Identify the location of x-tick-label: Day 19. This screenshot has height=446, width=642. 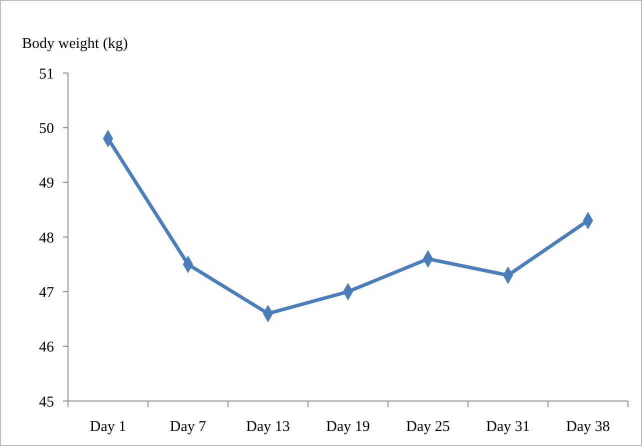
(348, 427).